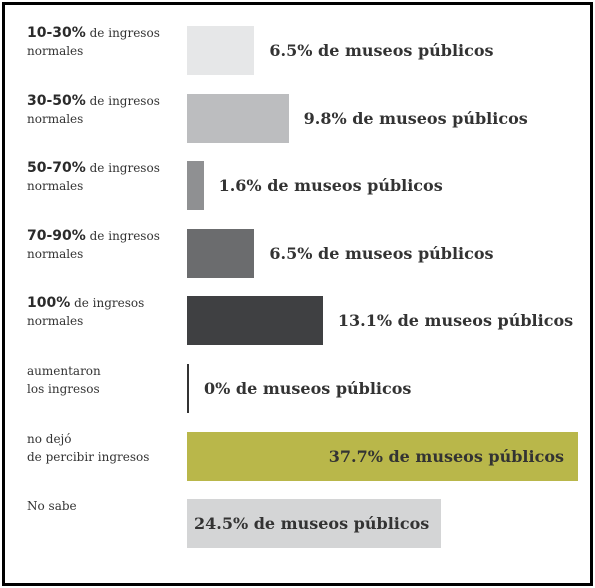 This screenshot has width=595, height=588. Describe the element at coordinates (415, 118) in the screenshot. I see `value-label: 9.8% de museos públicos` at that location.